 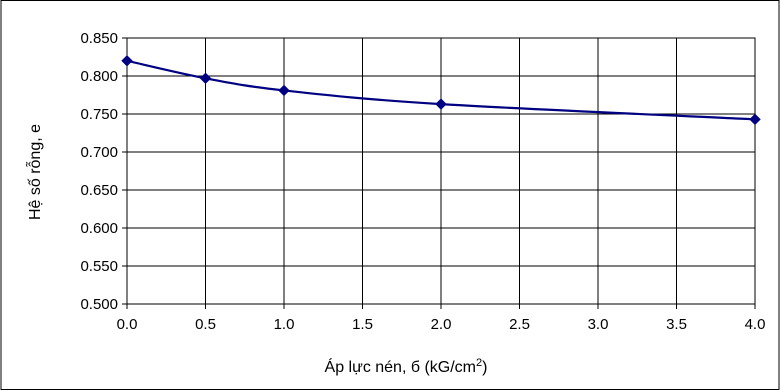 What do you see at coordinates (205, 324) in the screenshot?
I see `x-tick-label: 0.5` at bounding box center [205, 324].